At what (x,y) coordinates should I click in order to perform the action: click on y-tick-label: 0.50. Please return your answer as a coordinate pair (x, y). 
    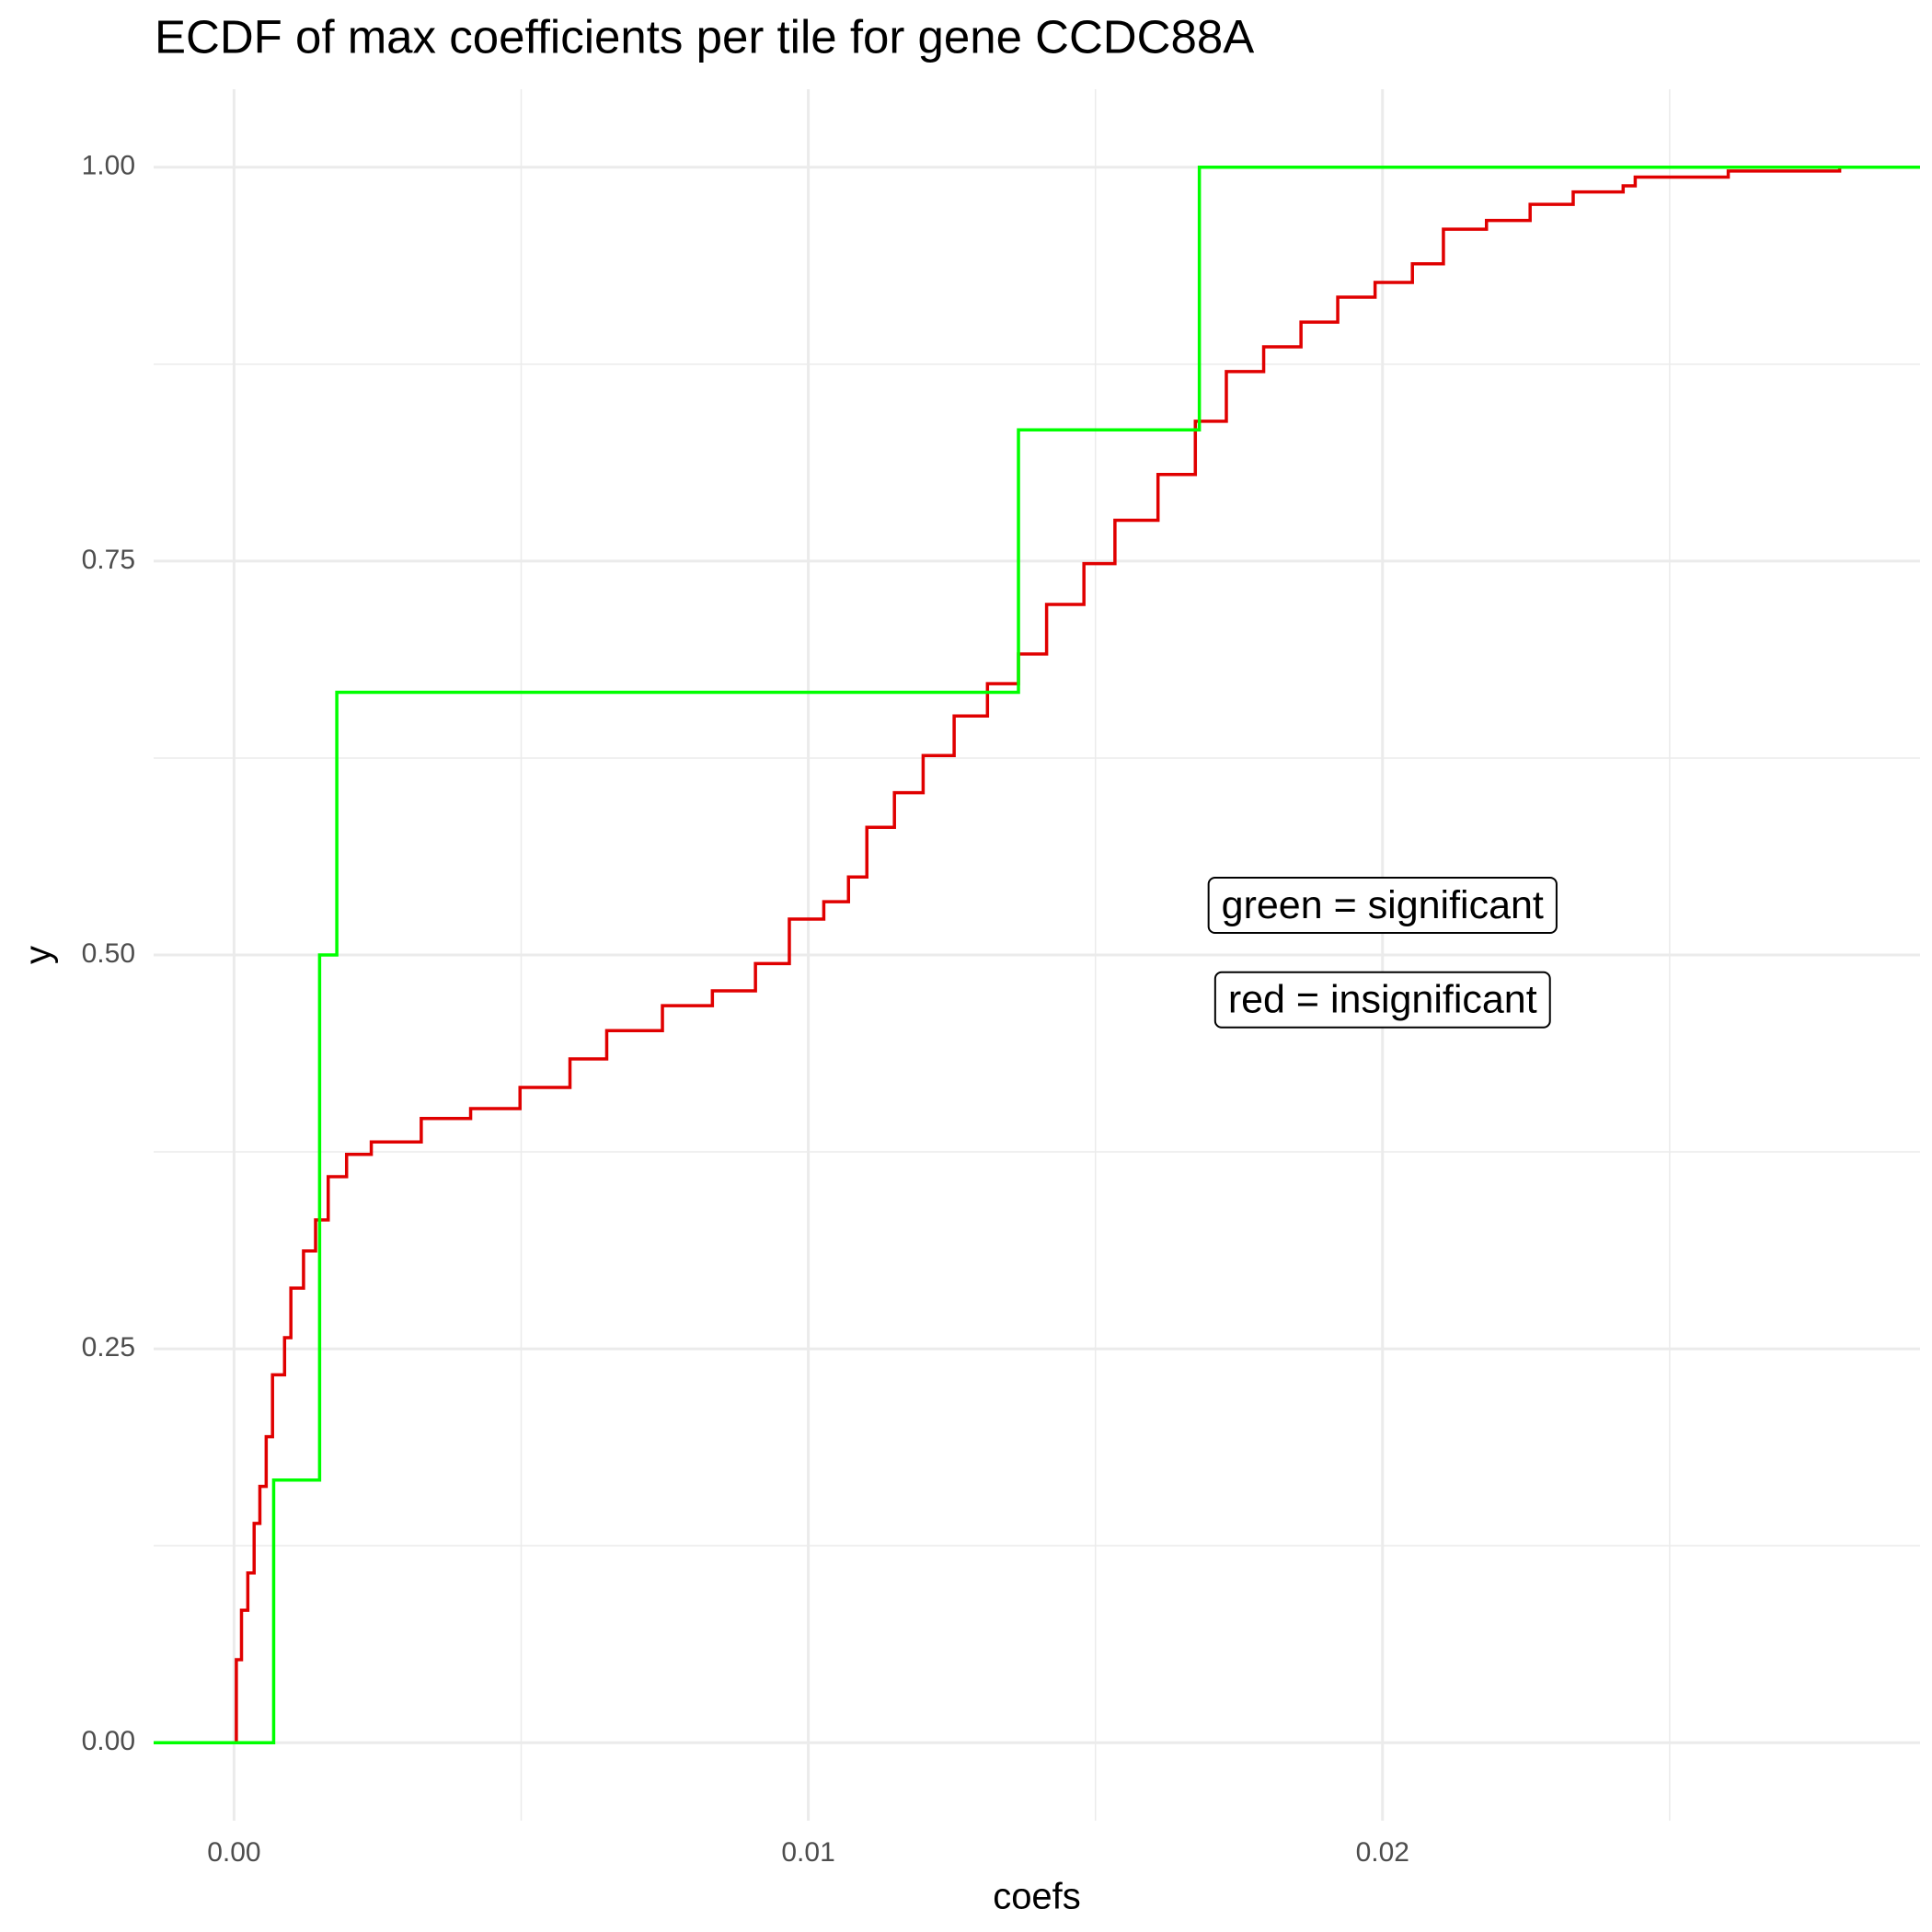
    Looking at the image, I should click on (108, 953).